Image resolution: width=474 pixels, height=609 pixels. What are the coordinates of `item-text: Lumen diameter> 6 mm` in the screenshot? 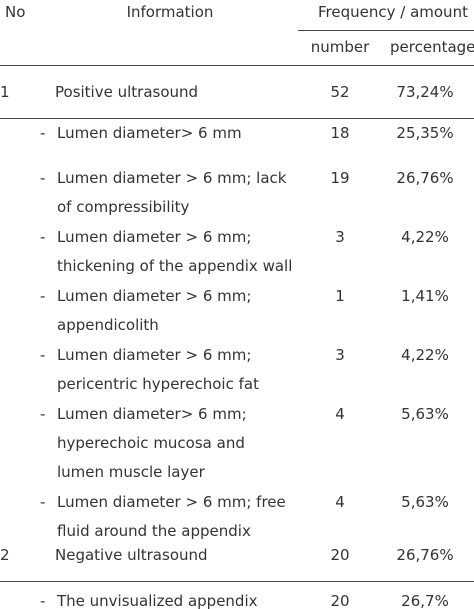 It's located at (149, 133).